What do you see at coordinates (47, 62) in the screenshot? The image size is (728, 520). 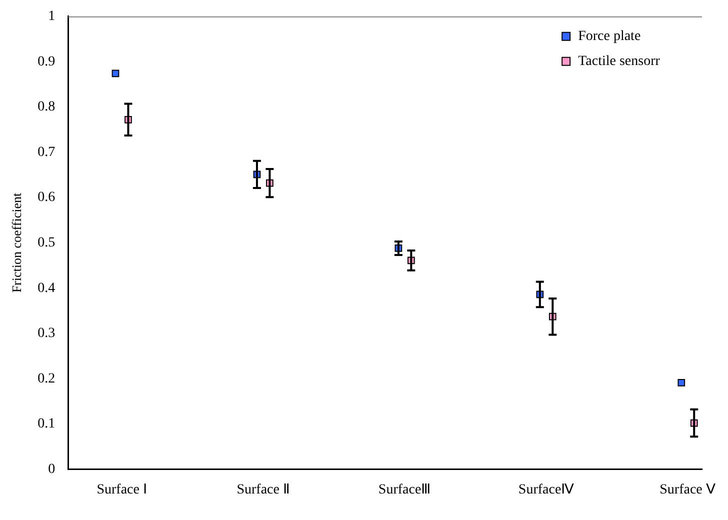 I see `y-tick-label: 0.9` at bounding box center [47, 62].